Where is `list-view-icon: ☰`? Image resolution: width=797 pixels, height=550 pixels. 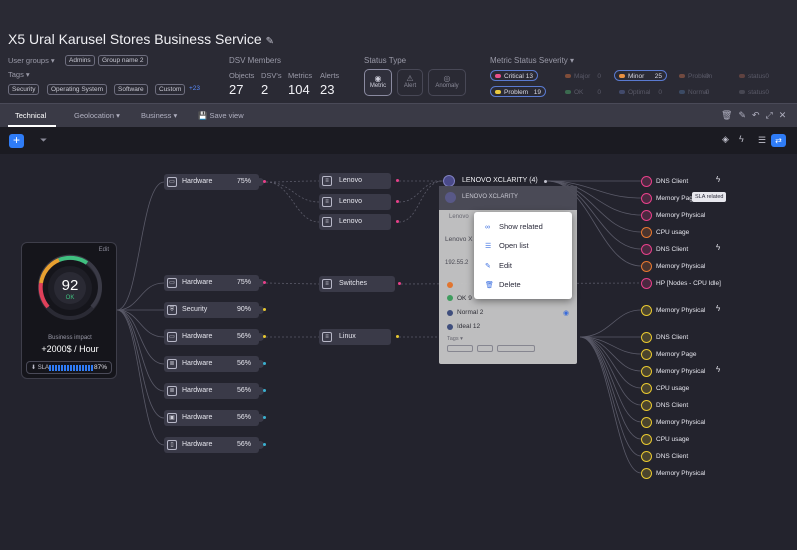
list-view-icon: ☰ is located at coordinates (762, 140).